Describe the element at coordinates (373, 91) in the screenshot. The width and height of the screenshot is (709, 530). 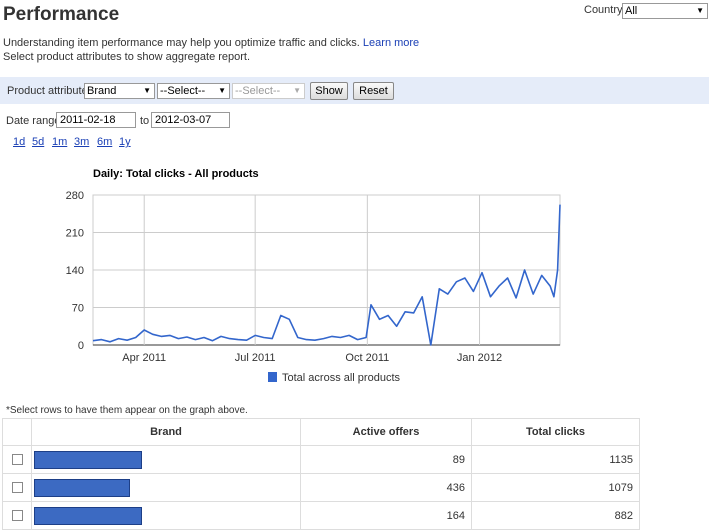
I see `reset-button: Reset` at that location.